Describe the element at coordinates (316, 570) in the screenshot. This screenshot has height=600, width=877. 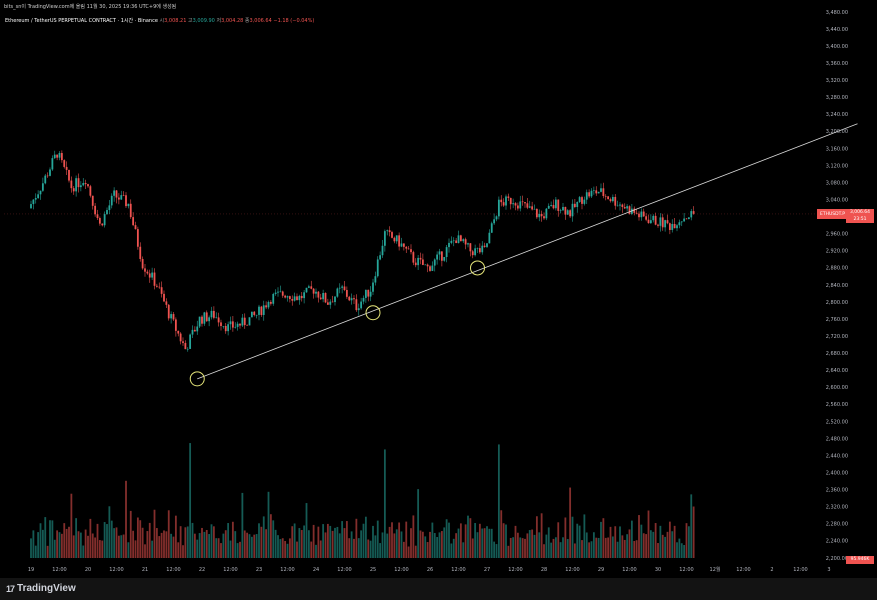
I see `time-tick-label: 24` at that location.